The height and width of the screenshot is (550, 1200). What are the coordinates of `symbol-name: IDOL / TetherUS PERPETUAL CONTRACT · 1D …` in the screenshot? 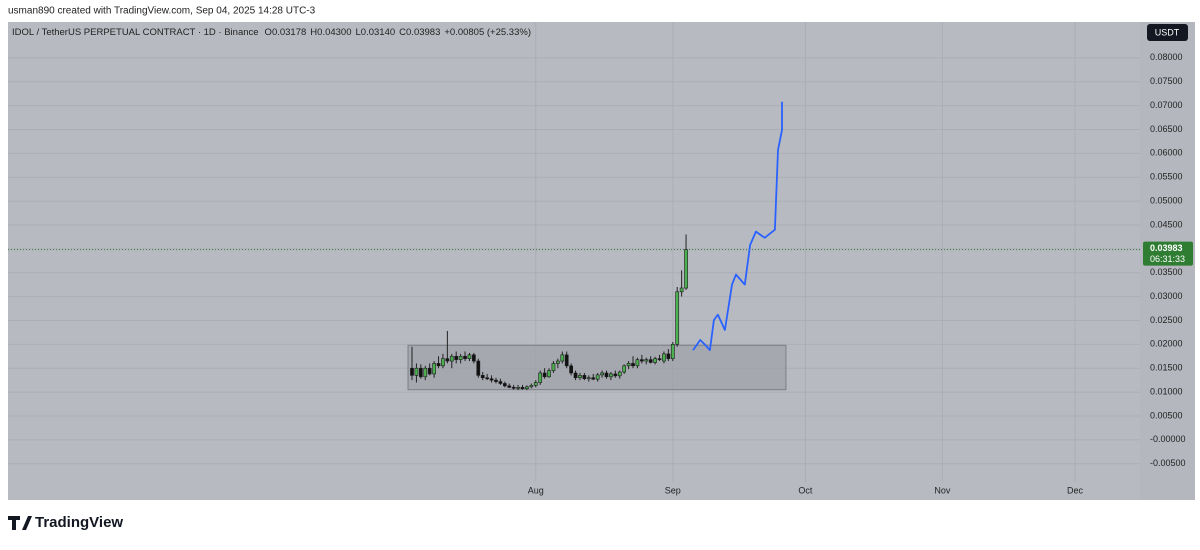 It's located at (135, 32).